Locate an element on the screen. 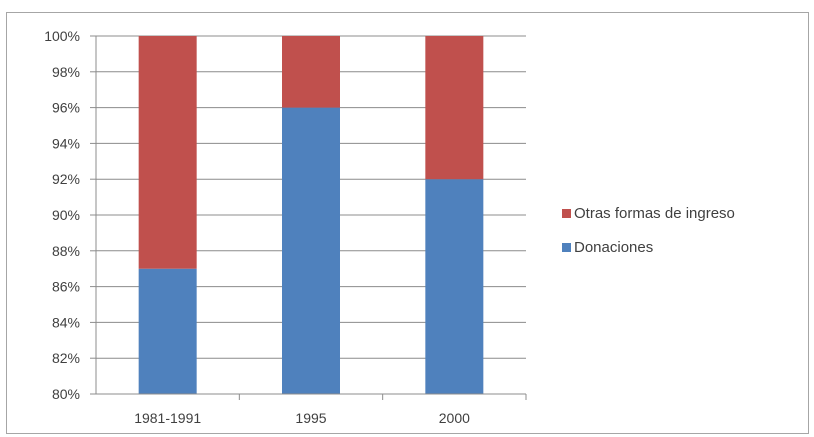 Image resolution: width=814 pixels, height=437 pixels. y-tick-label: 84% is located at coordinates (66, 322).